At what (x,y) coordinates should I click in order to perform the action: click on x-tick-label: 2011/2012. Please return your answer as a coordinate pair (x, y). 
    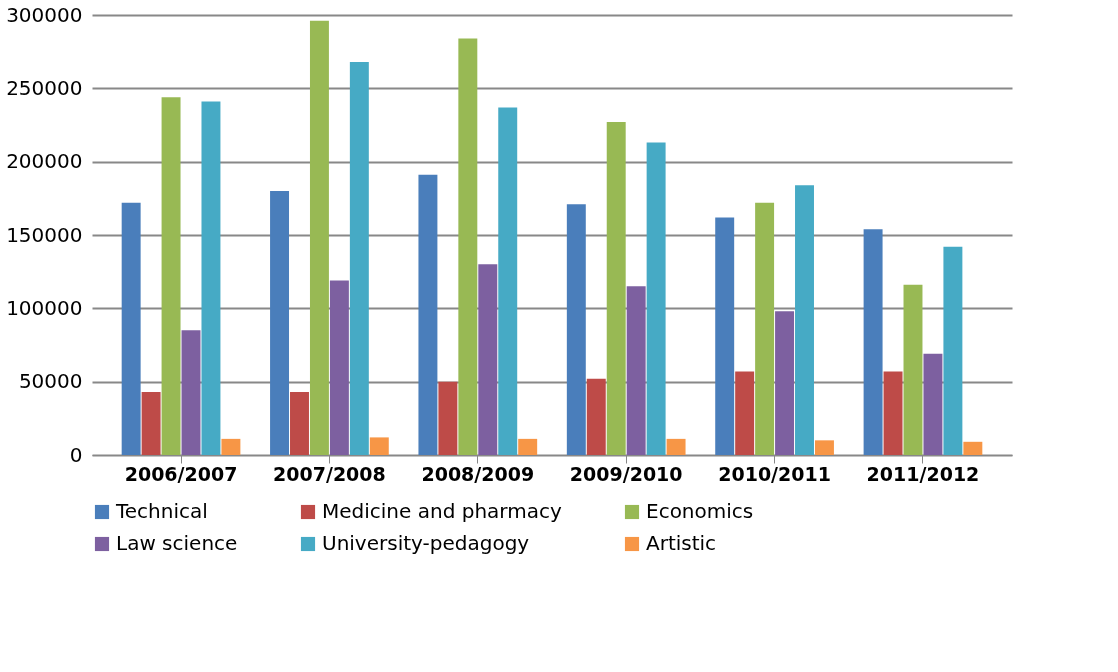
    Looking at the image, I should click on (923, 473).